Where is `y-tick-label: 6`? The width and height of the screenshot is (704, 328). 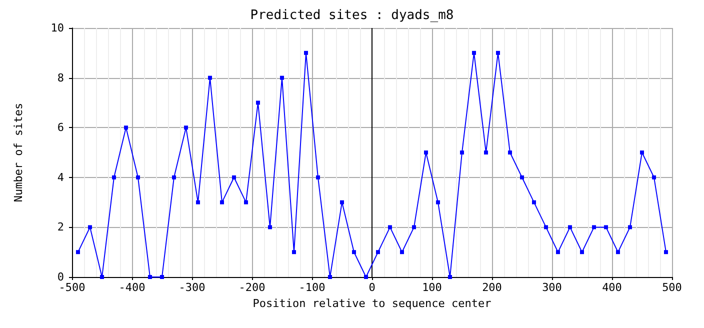 y-tick-label: 6 is located at coordinates (60, 127).